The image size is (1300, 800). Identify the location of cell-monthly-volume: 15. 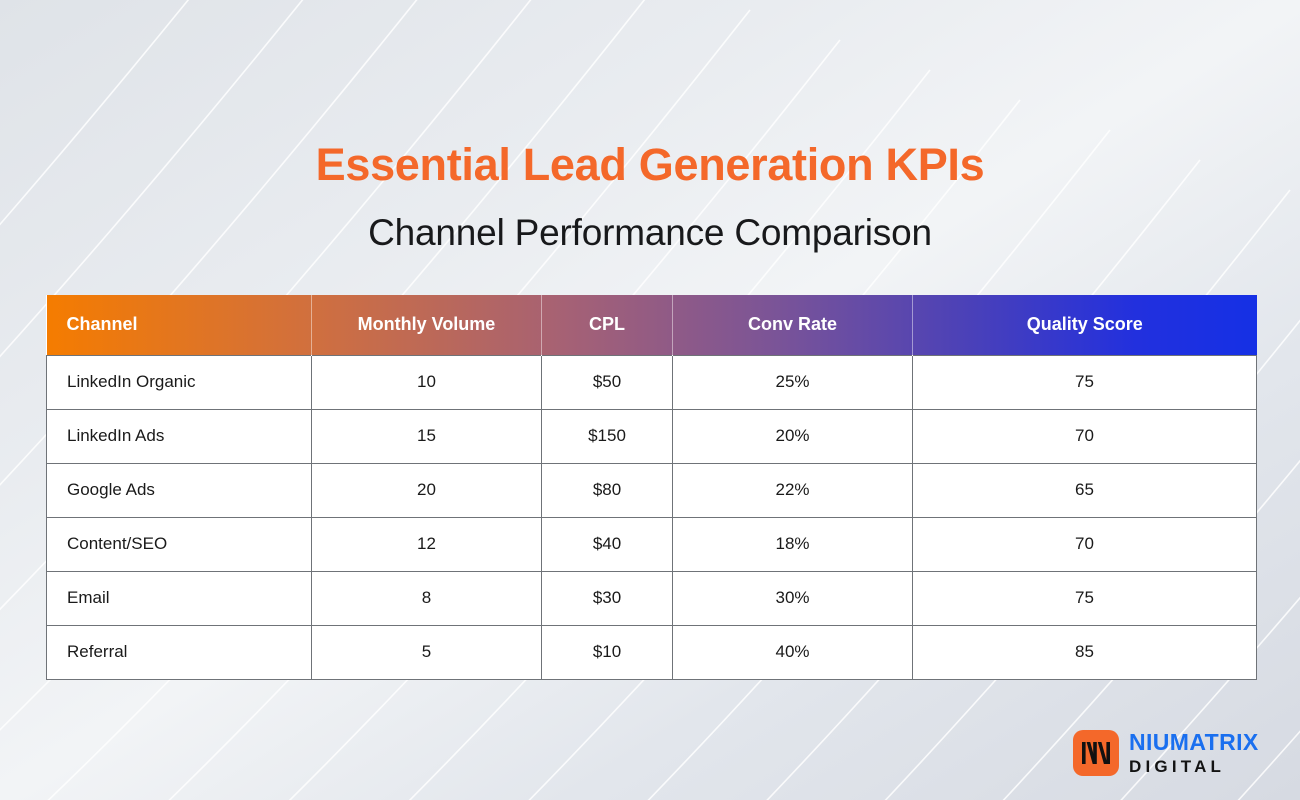
(426, 436).